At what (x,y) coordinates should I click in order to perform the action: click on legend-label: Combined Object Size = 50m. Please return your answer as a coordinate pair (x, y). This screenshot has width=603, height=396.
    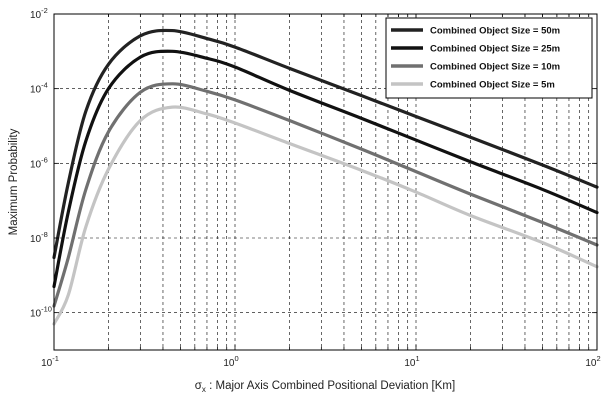
    Looking at the image, I should click on (495, 31).